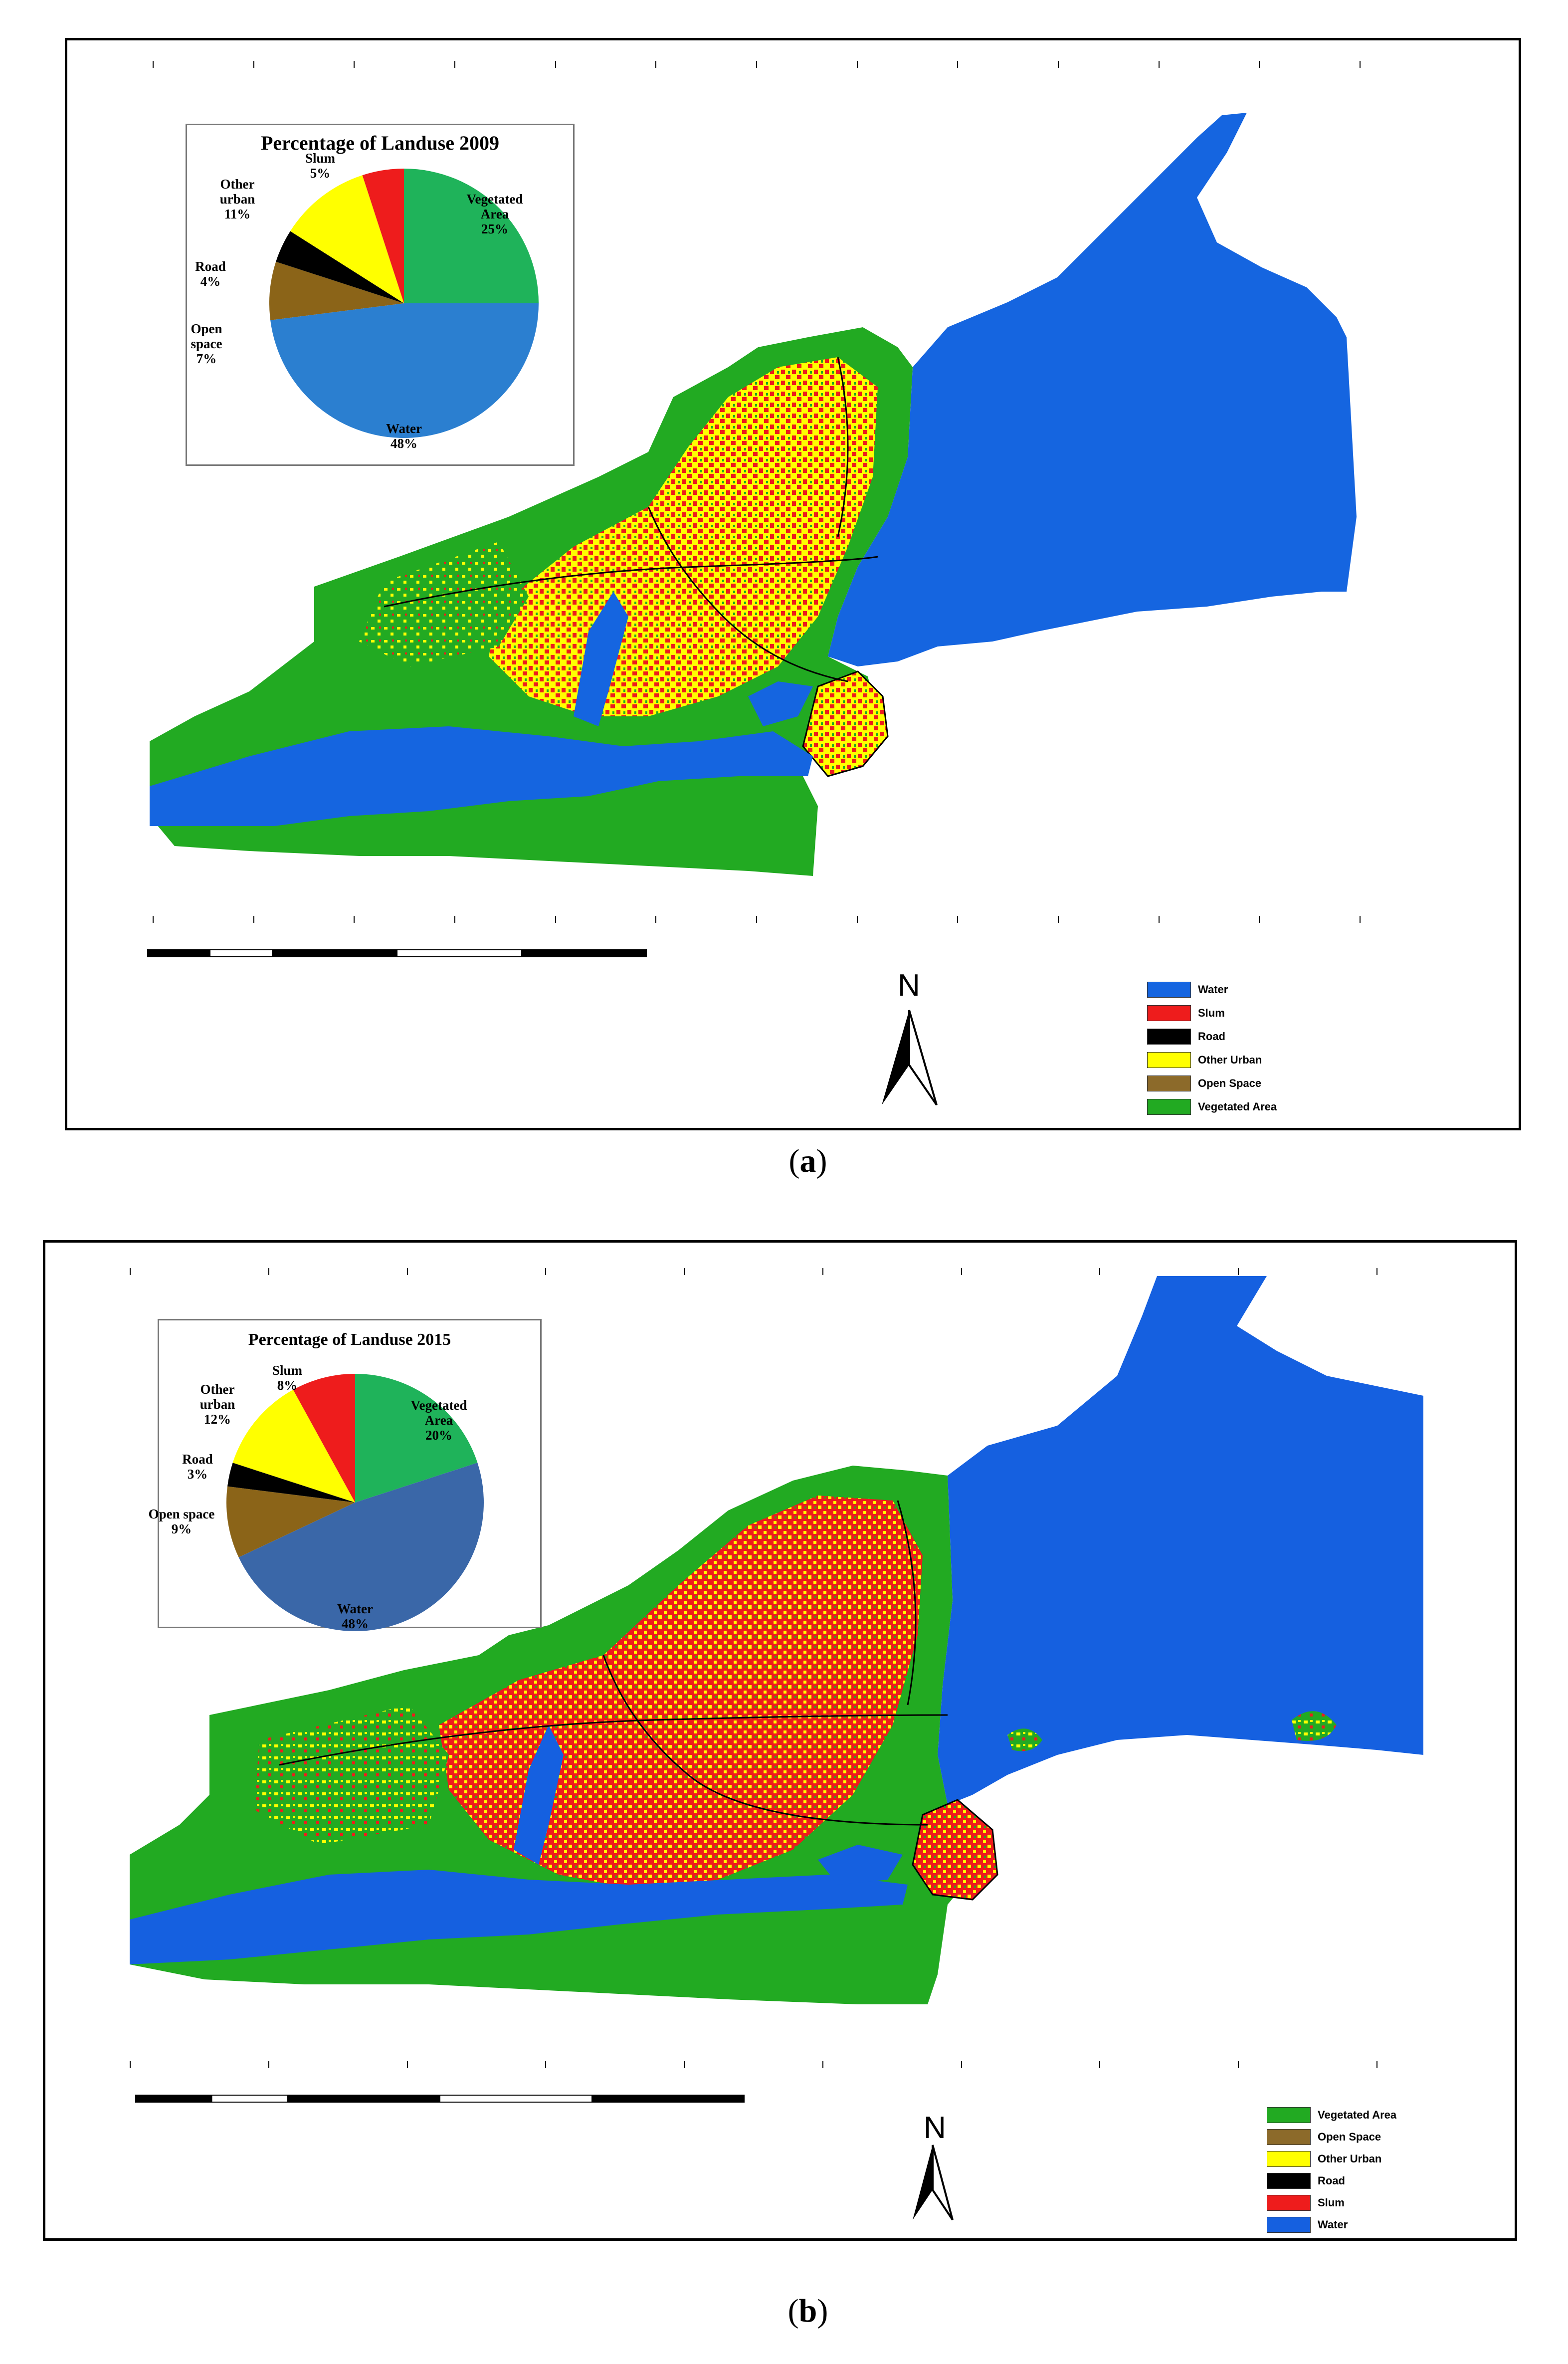  What do you see at coordinates (1331, 2115) in the screenshot?
I see `legend-item: Vegetated Area` at bounding box center [1331, 2115].